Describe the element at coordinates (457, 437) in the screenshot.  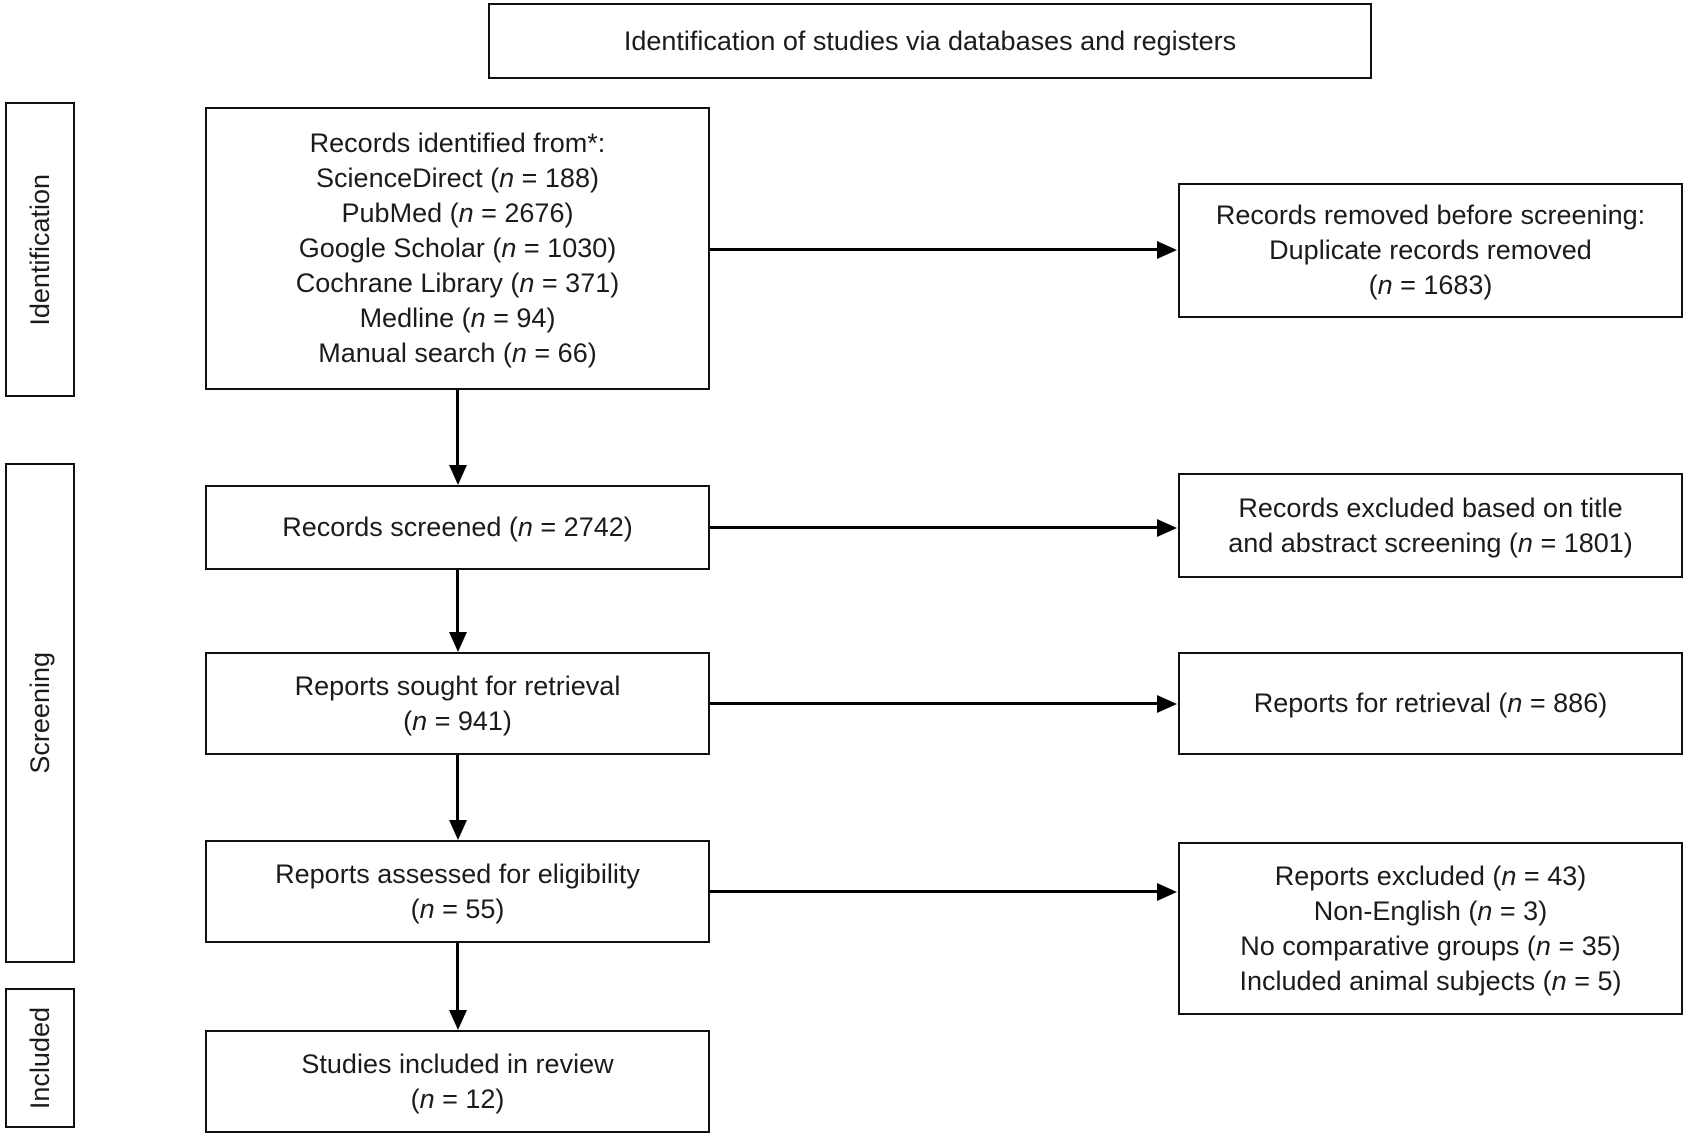
I see `down-arrow-identified-to-screened` at that location.